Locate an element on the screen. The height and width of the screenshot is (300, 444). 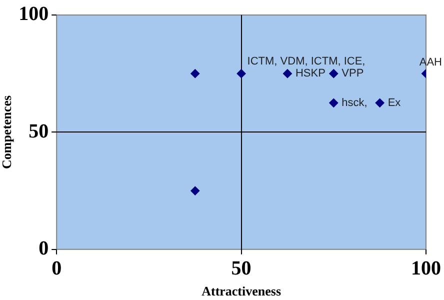
x-tick-label: 50 is located at coordinates (241, 269).